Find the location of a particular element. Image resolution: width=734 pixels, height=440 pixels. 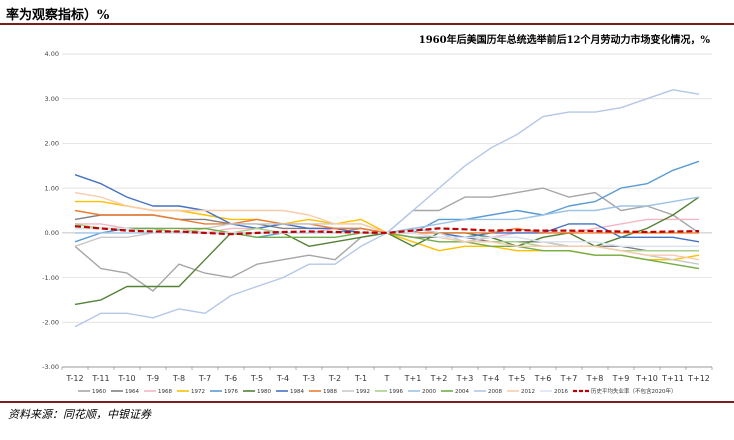

x-tick-label: T+1 is located at coordinates (413, 378).